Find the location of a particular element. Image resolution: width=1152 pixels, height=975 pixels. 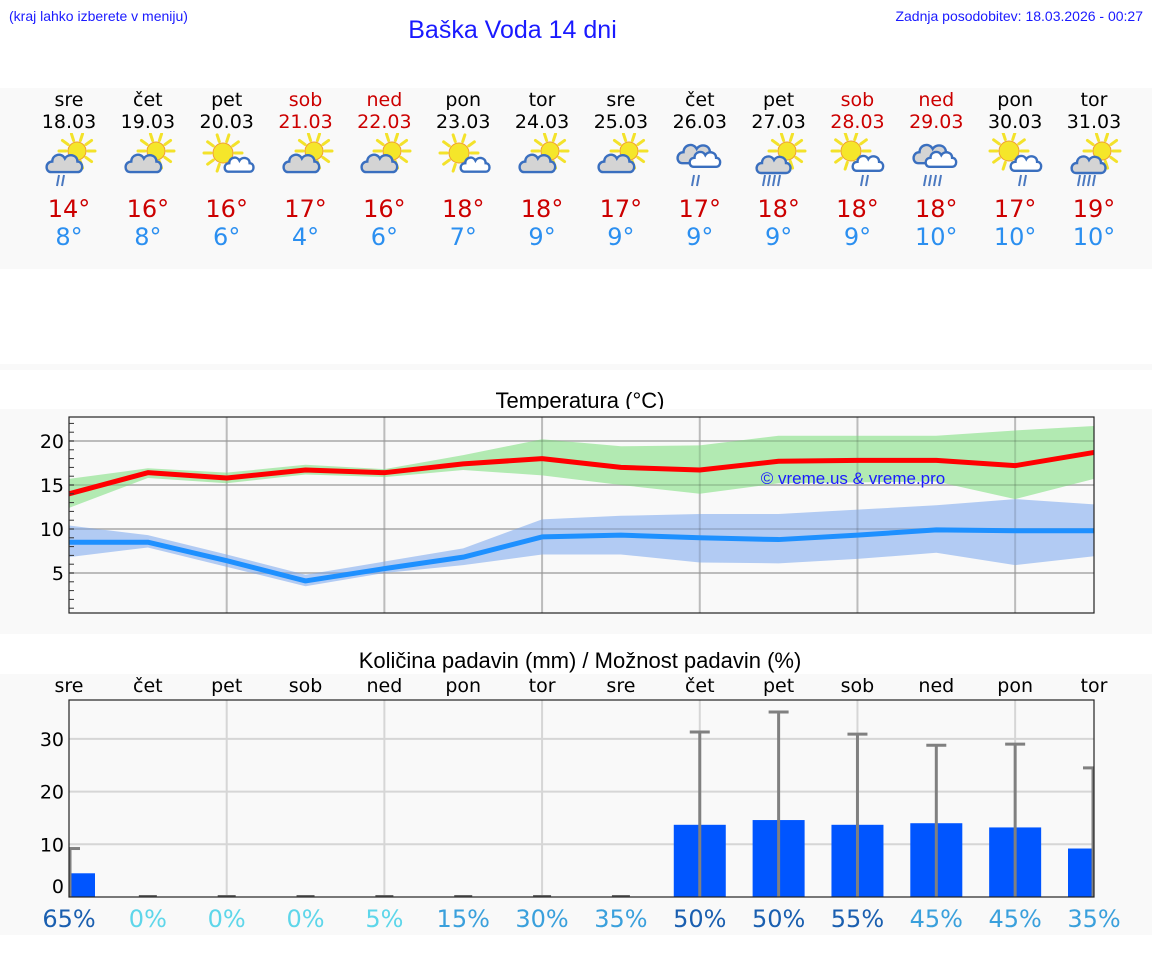

day-forecast: pon 30.03 17° 10° is located at coordinates (1015, 170).